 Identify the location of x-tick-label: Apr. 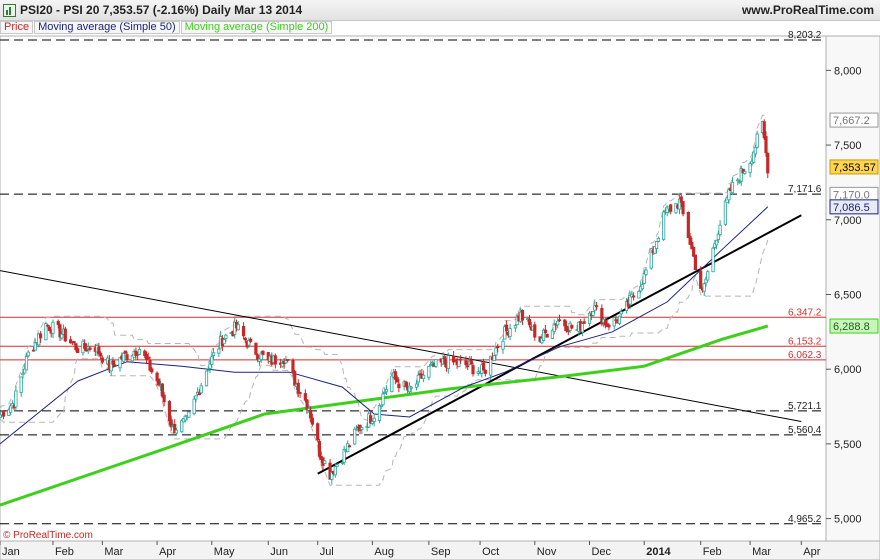
(811, 552).